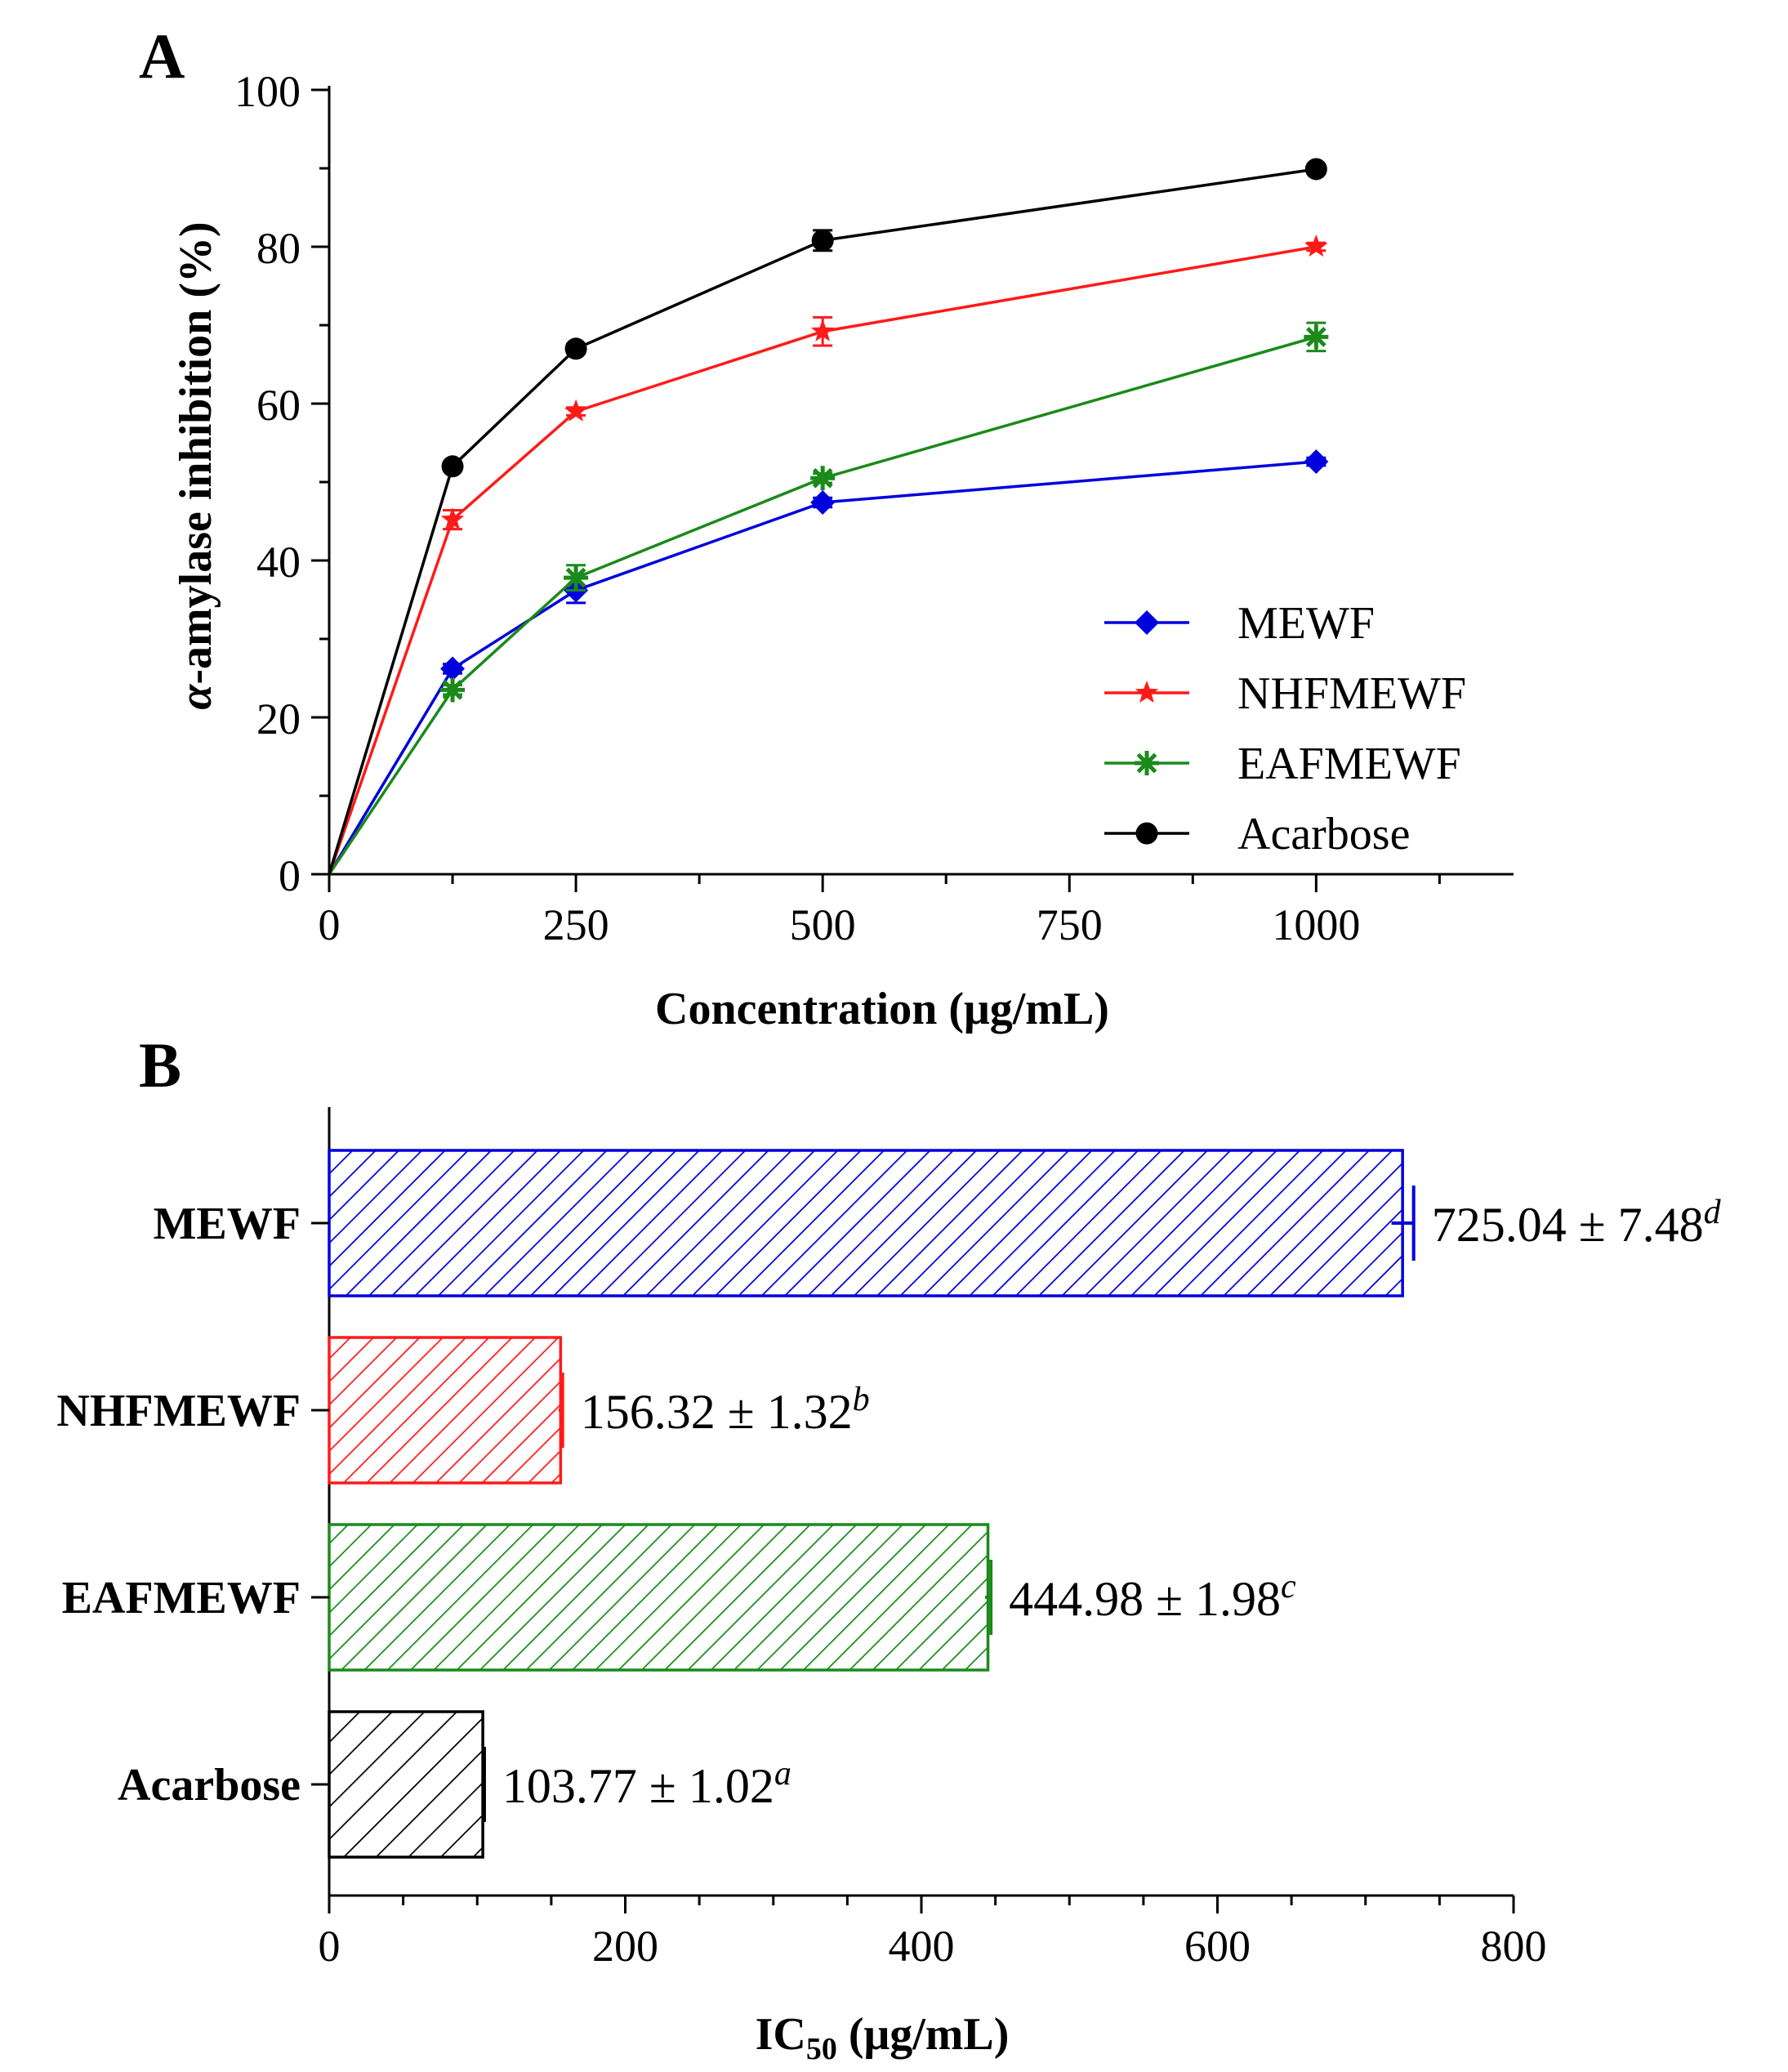 The height and width of the screenshot is (2072, 1788). I want to click on panel-b-x-axis-label: IC50 (μg/mL), so click(883, 2038).